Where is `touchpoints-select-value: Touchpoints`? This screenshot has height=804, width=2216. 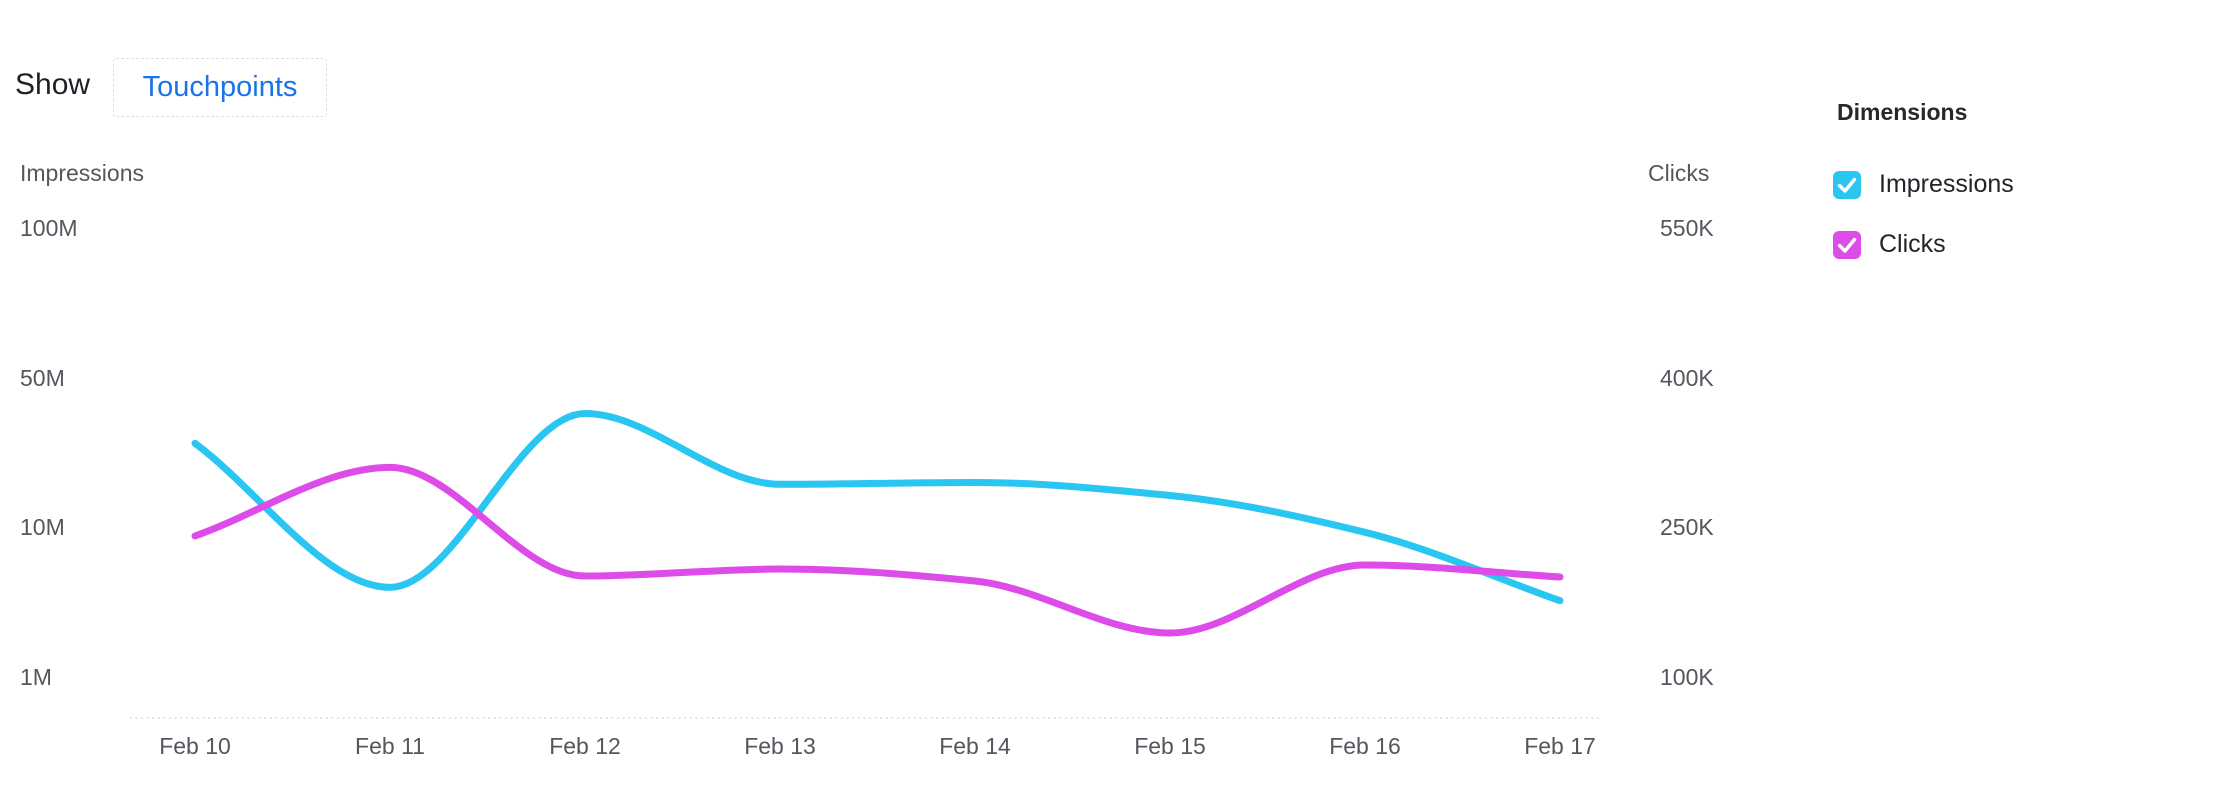
touchpoints-select-value: Touchpoints is located at coordinates (220, 87).